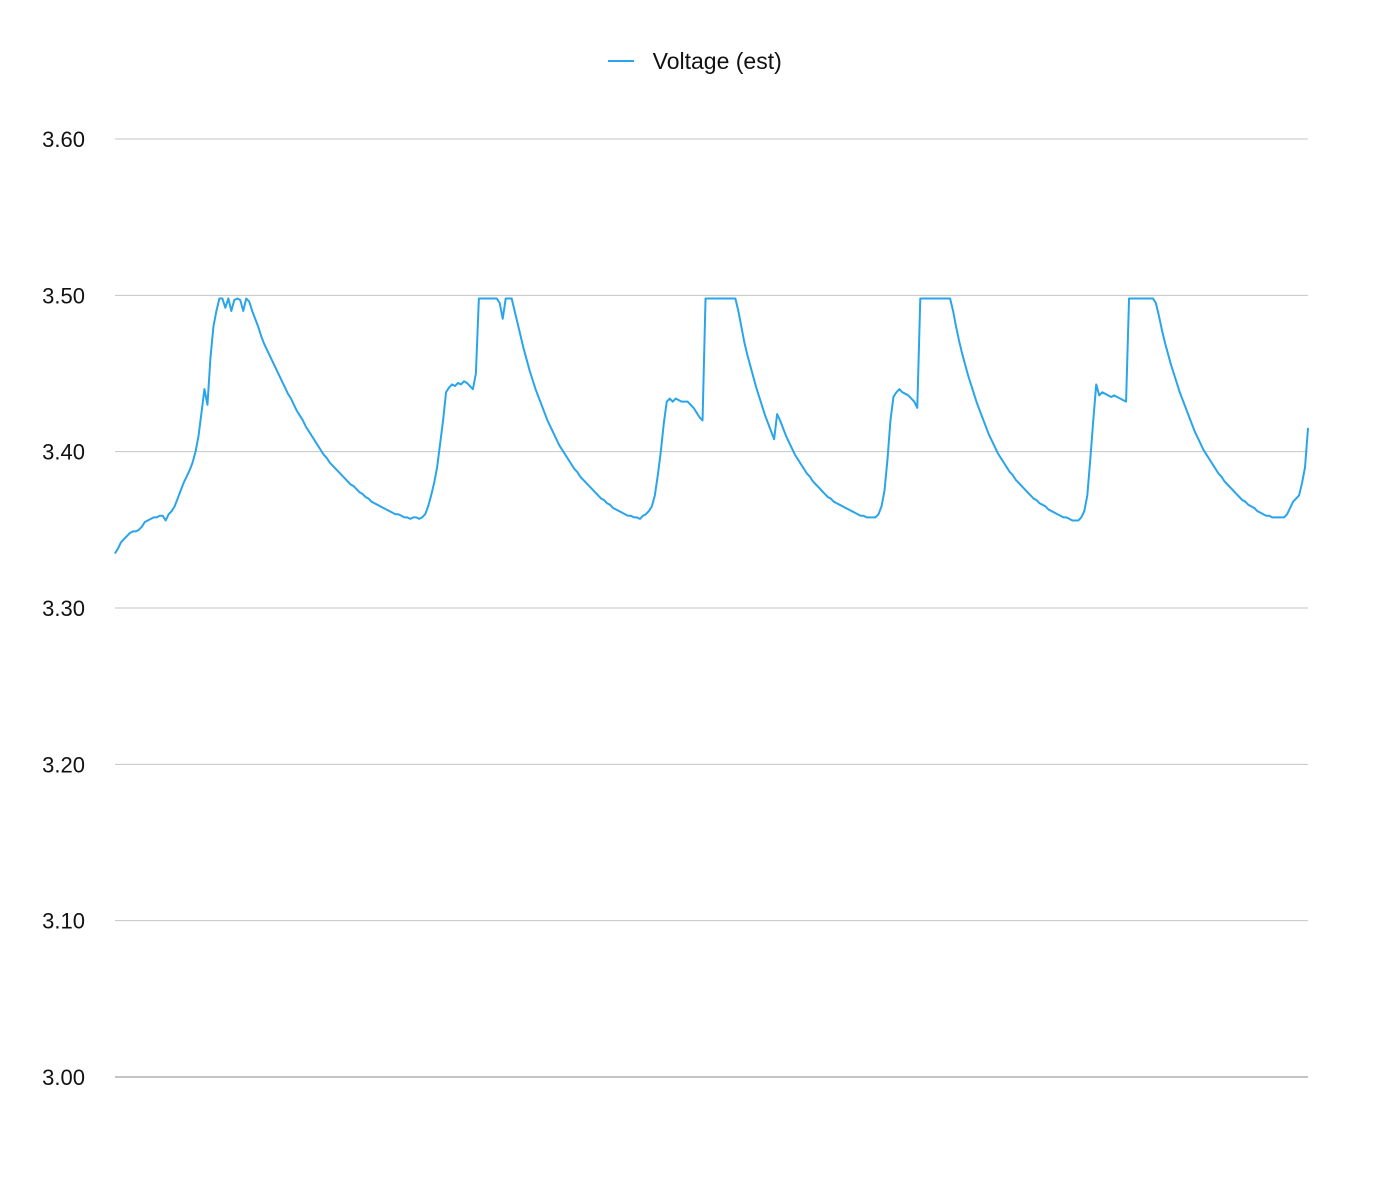 This screenshot has width=1390, height=1180. Describe the element at coordinates (63, 295) in the screenshot. I see `y-tick-label: 3.50` at that location.